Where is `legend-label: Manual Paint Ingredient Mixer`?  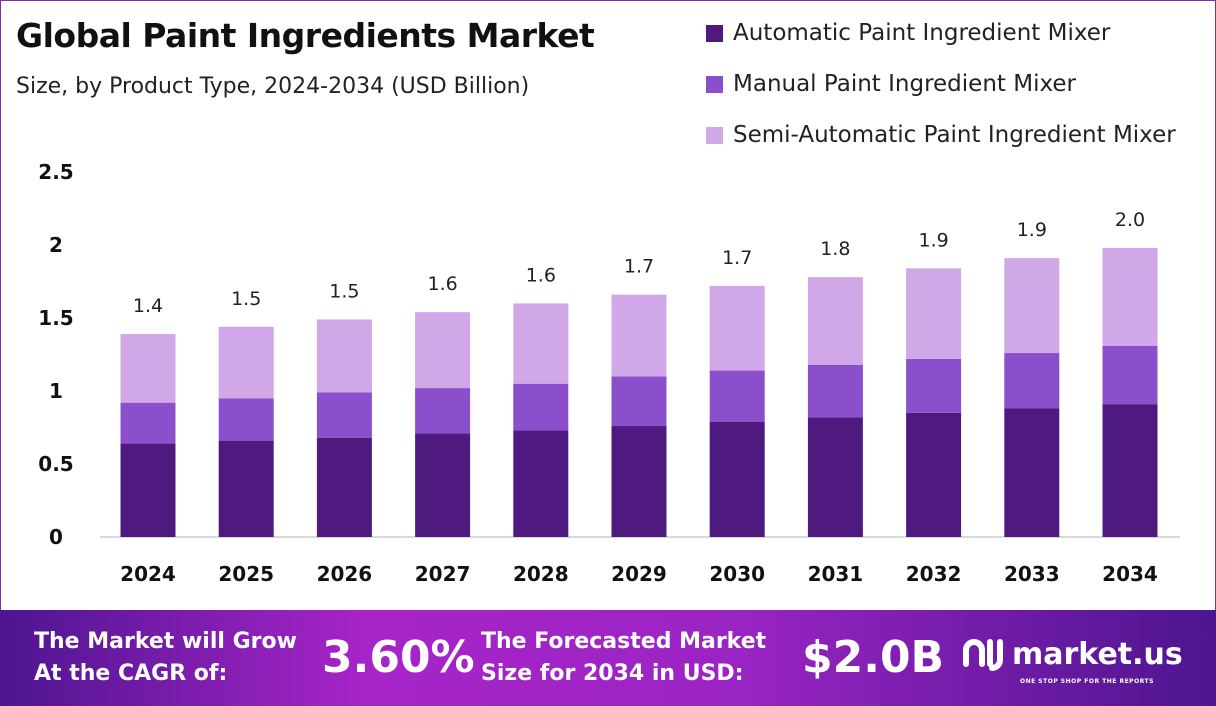 legend-label: Manual Paint Ingredient Mixer is located at coordinates (904, 84).